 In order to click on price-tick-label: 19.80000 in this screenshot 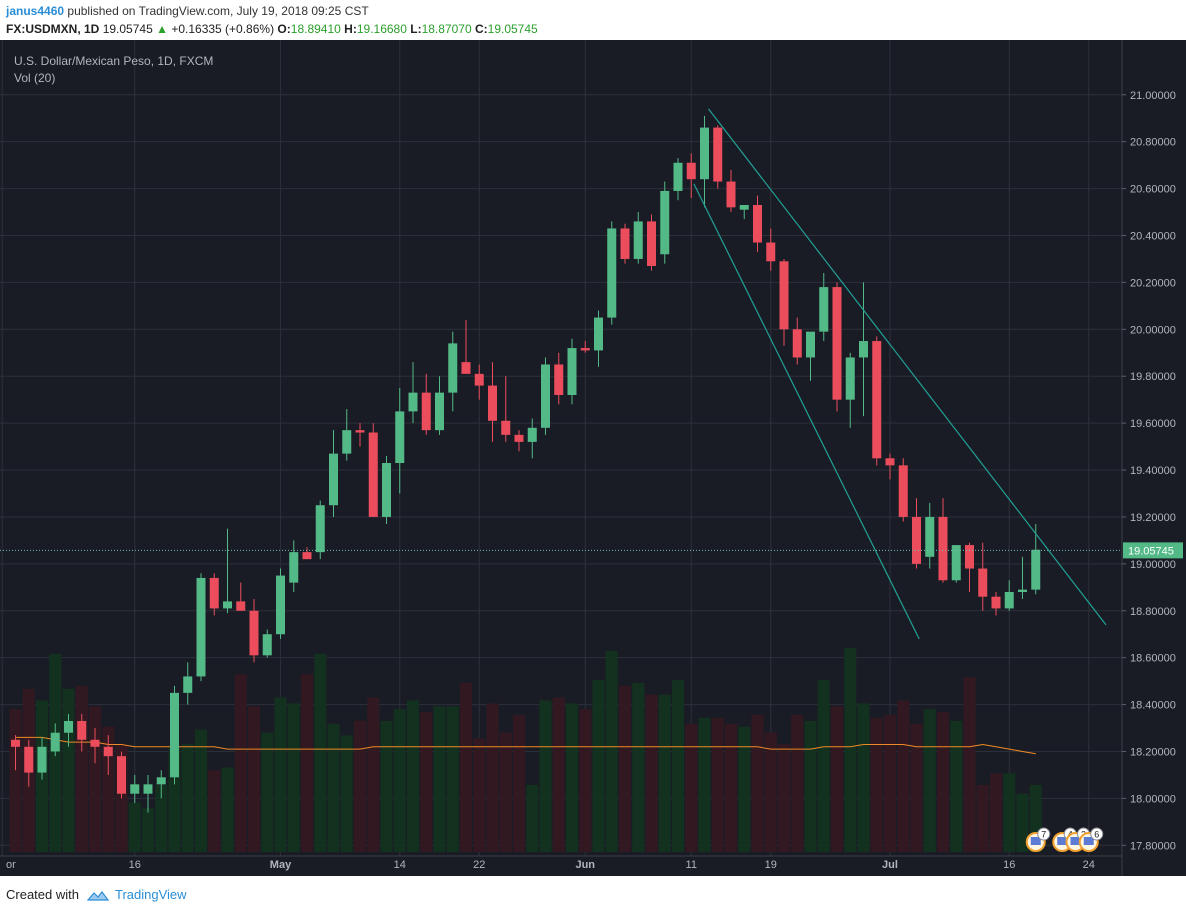, I will do `click(1153, 377)`.